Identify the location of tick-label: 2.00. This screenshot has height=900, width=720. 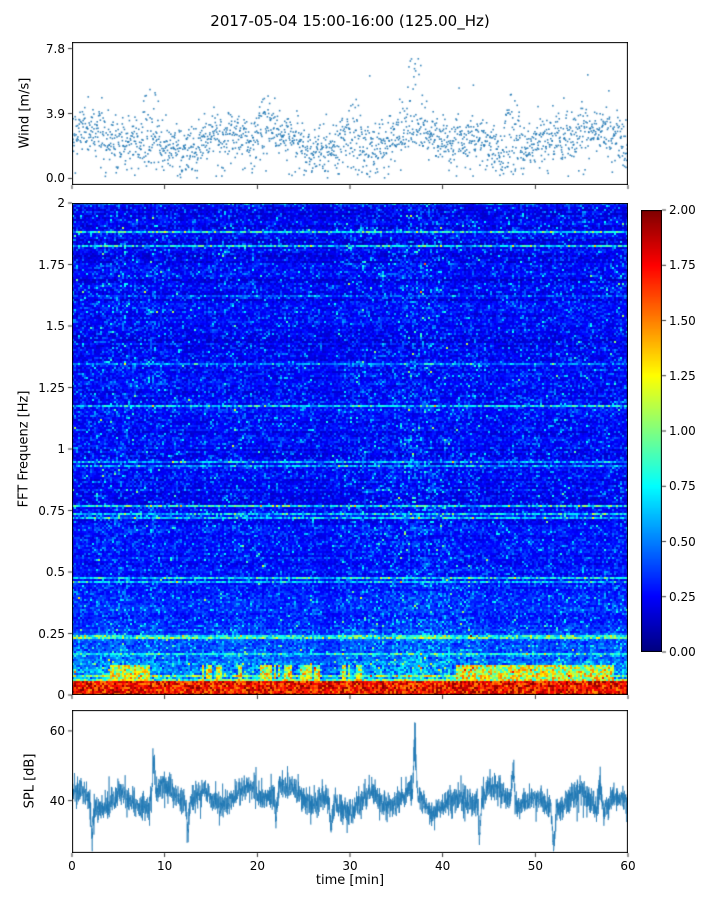
(682, 210).